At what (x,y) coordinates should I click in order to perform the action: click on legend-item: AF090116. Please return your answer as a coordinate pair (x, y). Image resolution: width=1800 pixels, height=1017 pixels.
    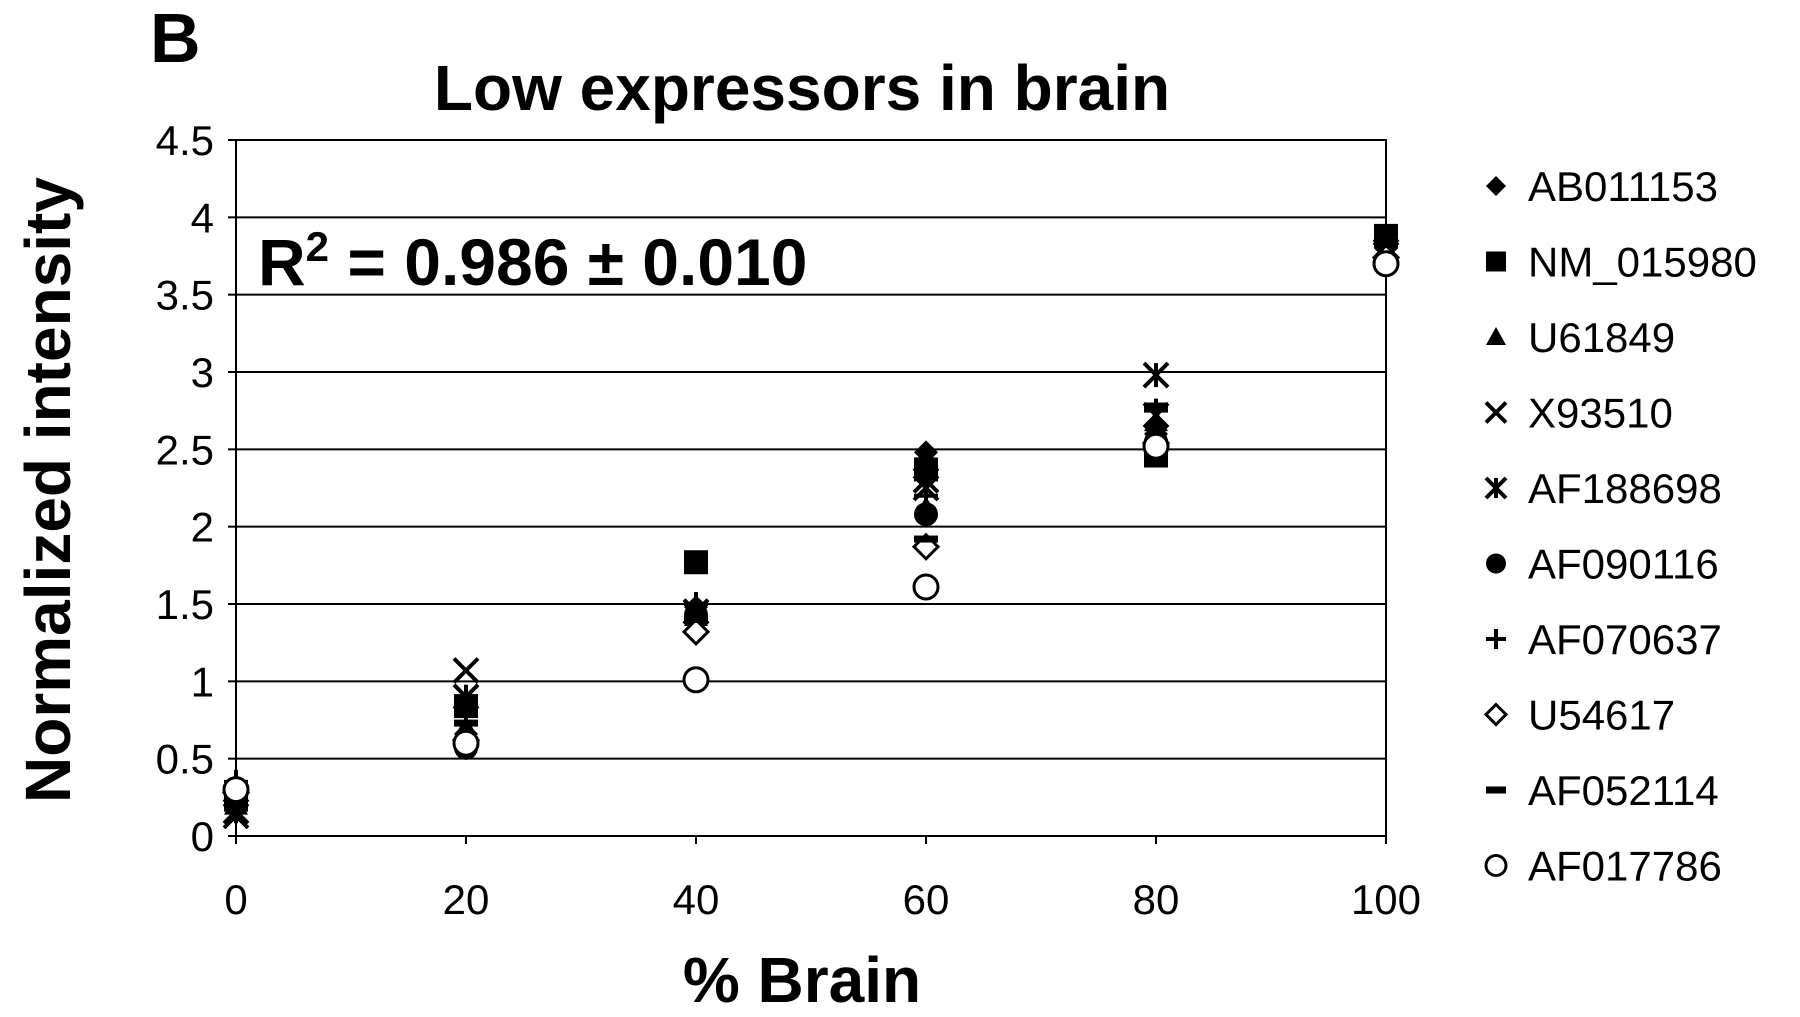
    Looking at the image, I should click on (1602, 564).